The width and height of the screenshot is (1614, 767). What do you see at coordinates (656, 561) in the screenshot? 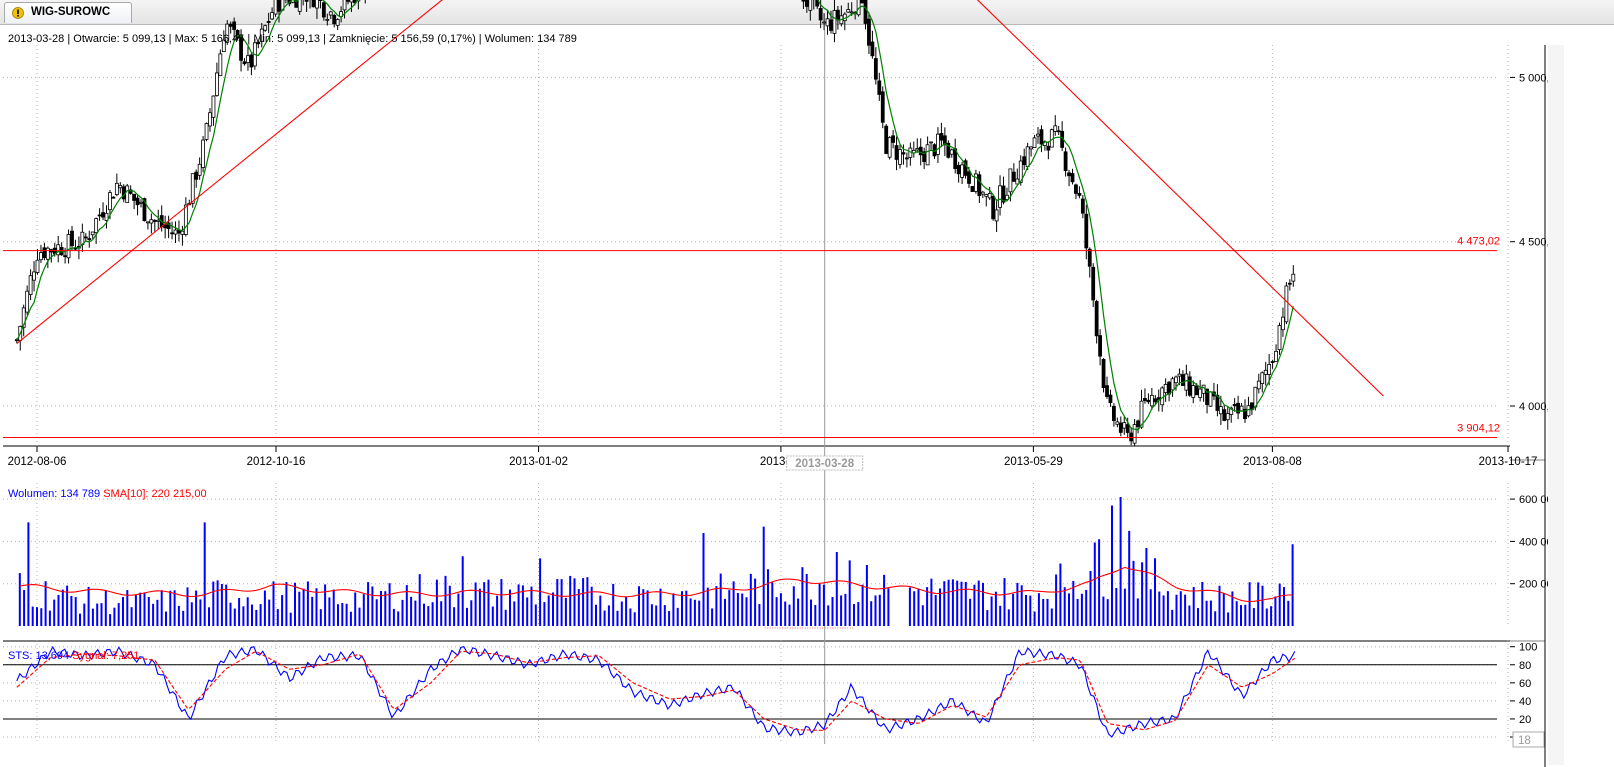
I see `volume-bars` at bounding box center [656, 561].